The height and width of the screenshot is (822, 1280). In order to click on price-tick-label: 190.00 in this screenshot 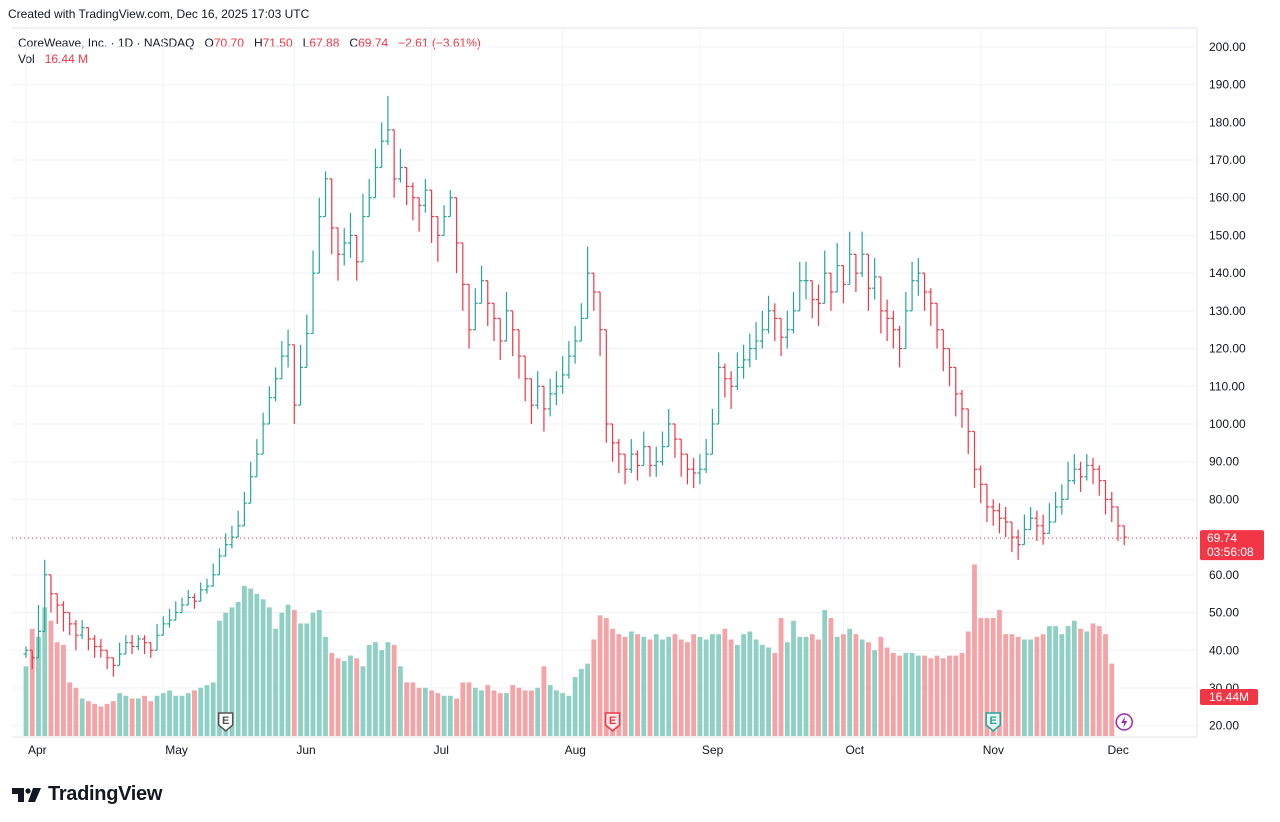, I will do `click(1227, 85)`.